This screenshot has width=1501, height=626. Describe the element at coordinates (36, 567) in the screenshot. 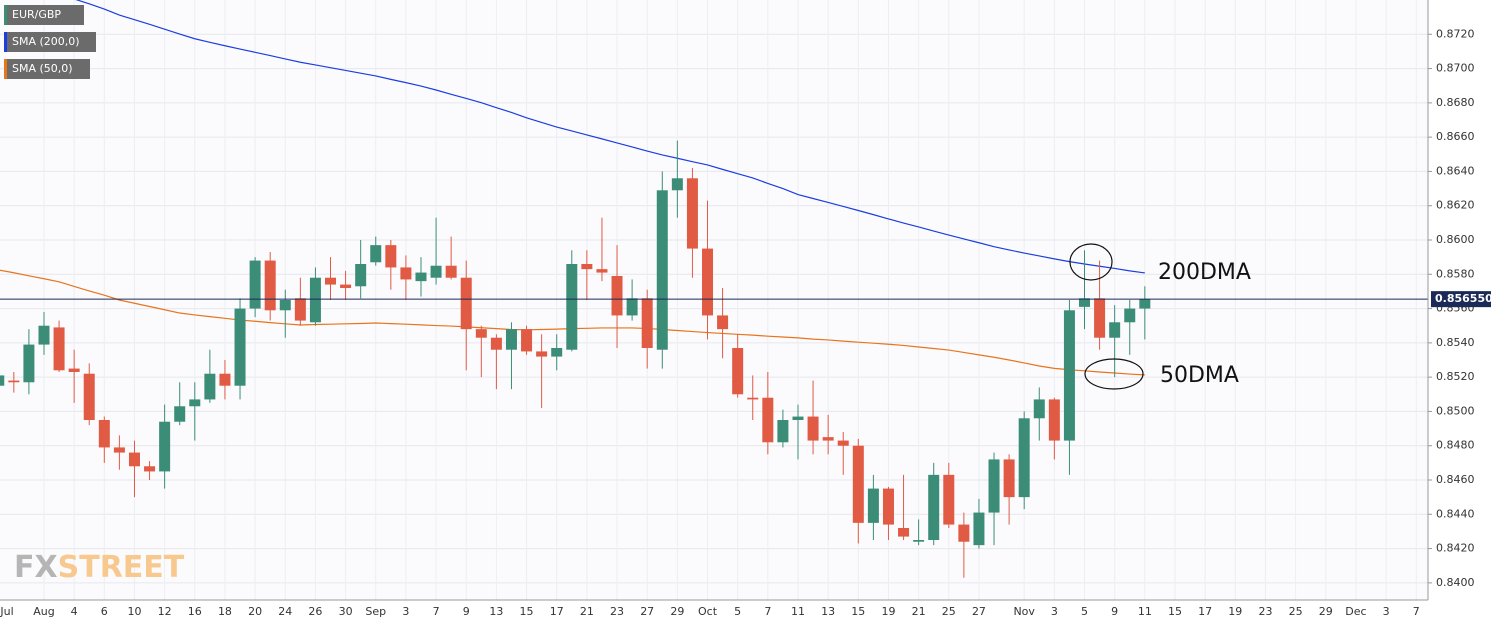

I see `watermark-part: FX` at that location.